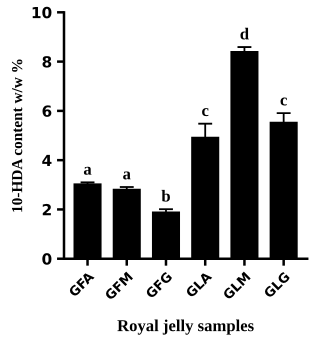  What do you see at coordinates (47, 160) in the screenshot?
I see `y-tick-label: 4` at bounding box center [47, 160].